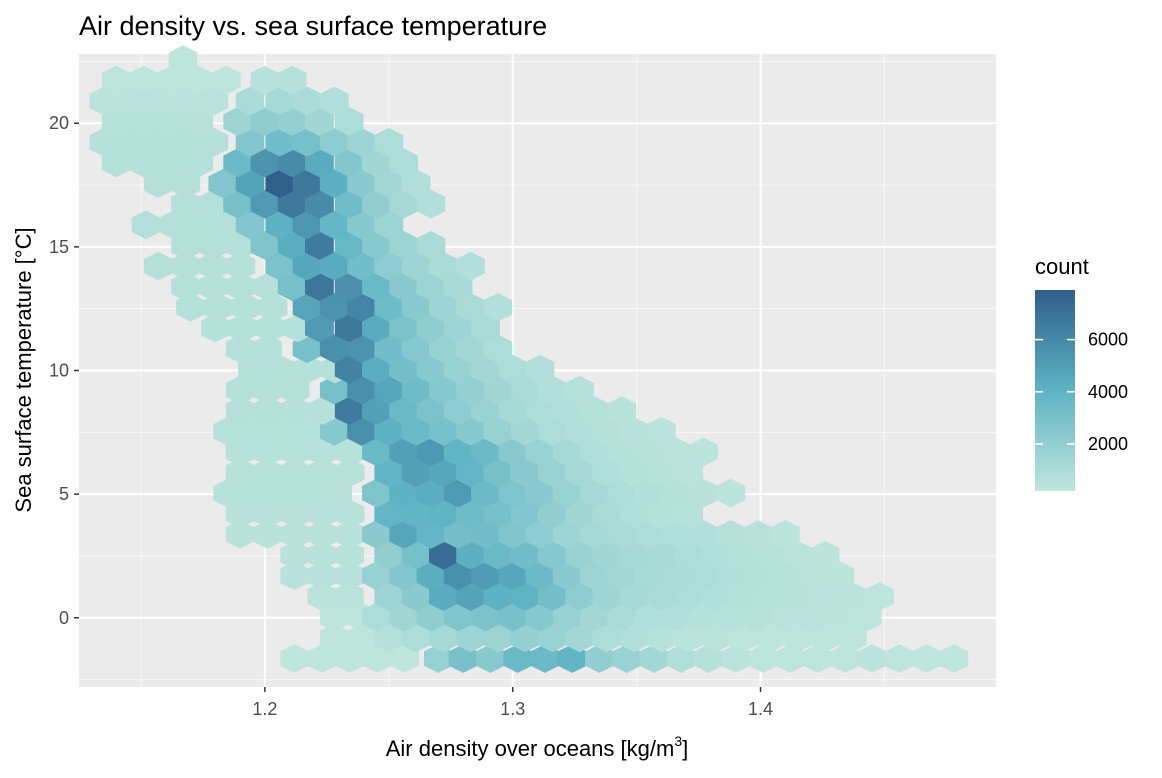  I want to click on x-axis-title: Air density over oceans [kg/m3], so click(537, 747).